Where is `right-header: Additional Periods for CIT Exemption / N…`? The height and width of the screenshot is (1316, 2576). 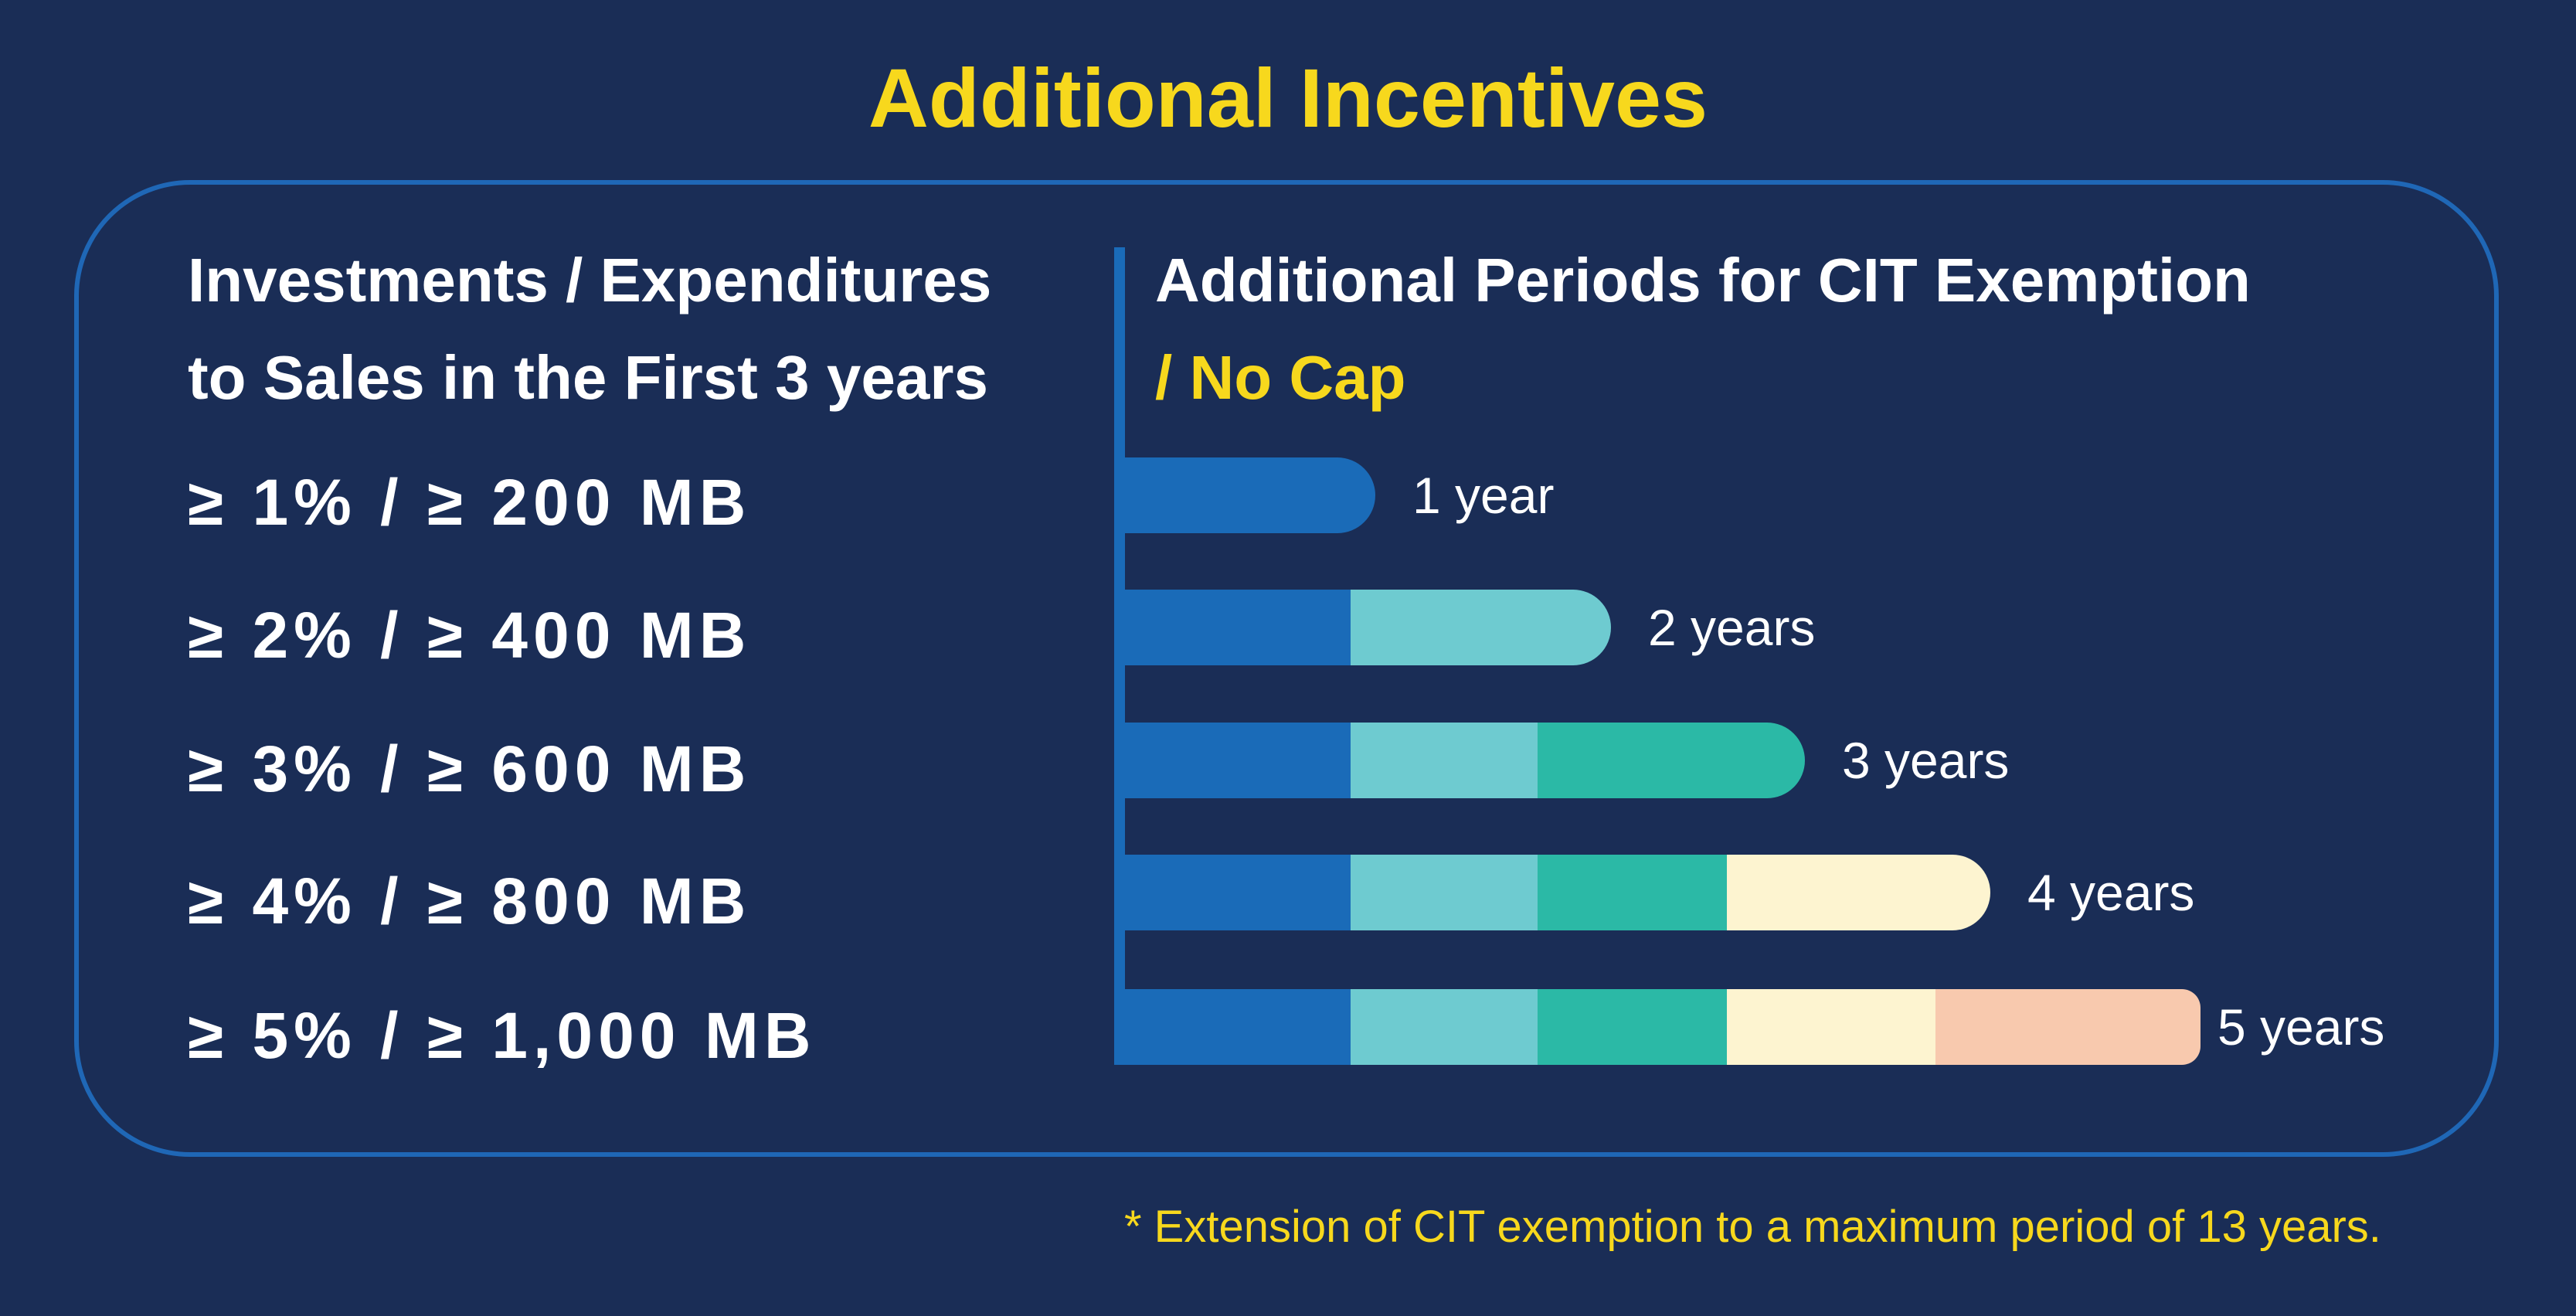 right-header: Additional Periods for CIT Exemption / N… is located at coordinates (1703, 329).